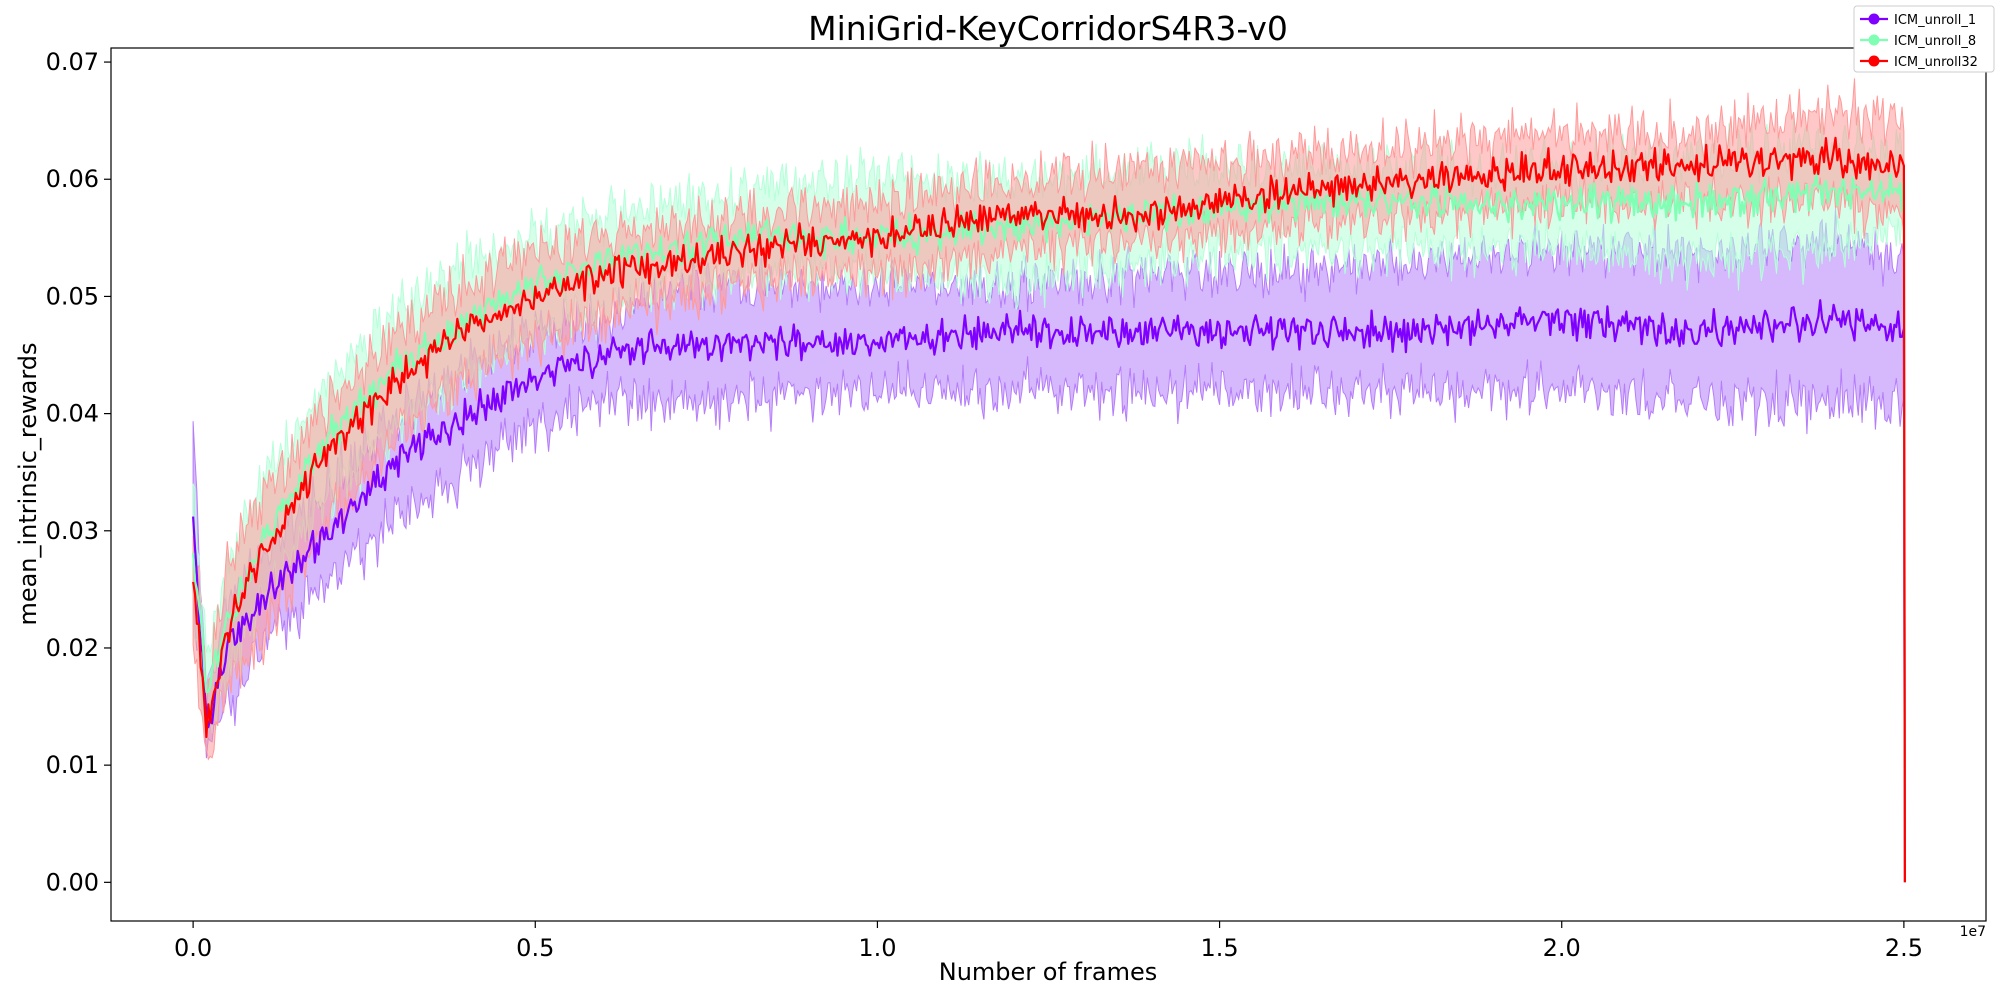 This screenshot has width=2000, height=1000. I want to click on legend-entry-ICM_unroll32: ICM_unroll32, so click(1919, 62).